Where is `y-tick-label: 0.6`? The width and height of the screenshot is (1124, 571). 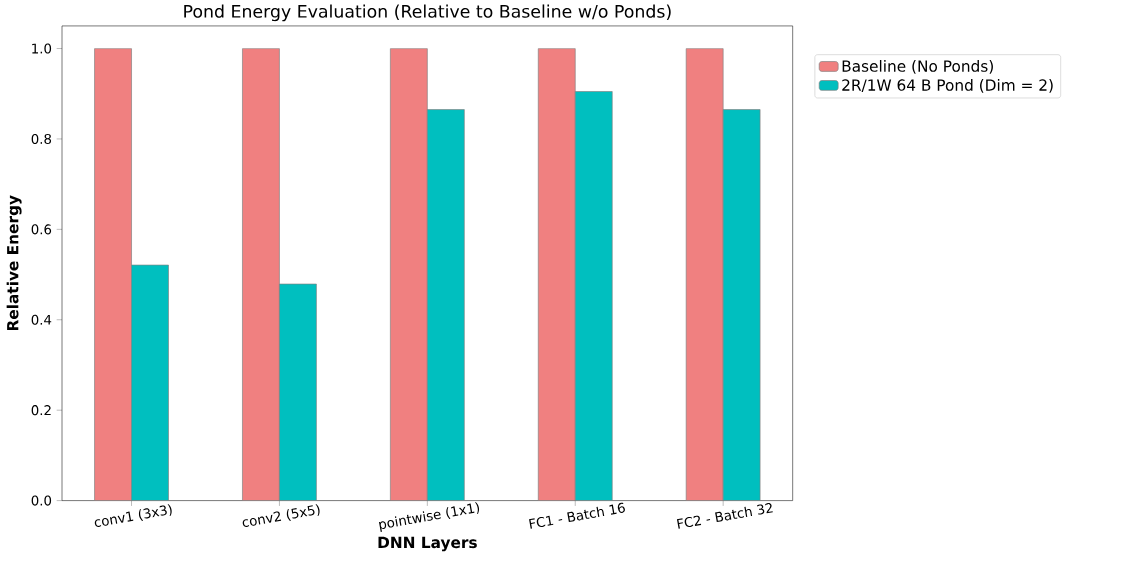
y-tick-label: 0.6 is located at coordinates (41, 229).